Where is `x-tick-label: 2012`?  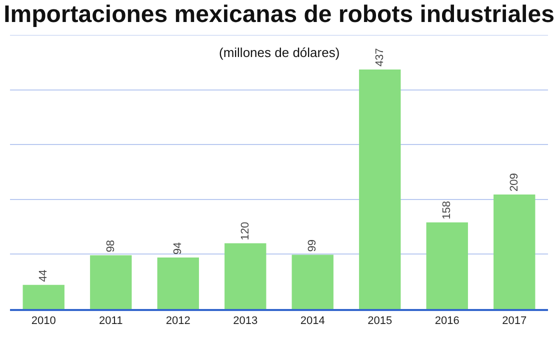
x-tick-label: 2012 is located at coordinates (178, 321).